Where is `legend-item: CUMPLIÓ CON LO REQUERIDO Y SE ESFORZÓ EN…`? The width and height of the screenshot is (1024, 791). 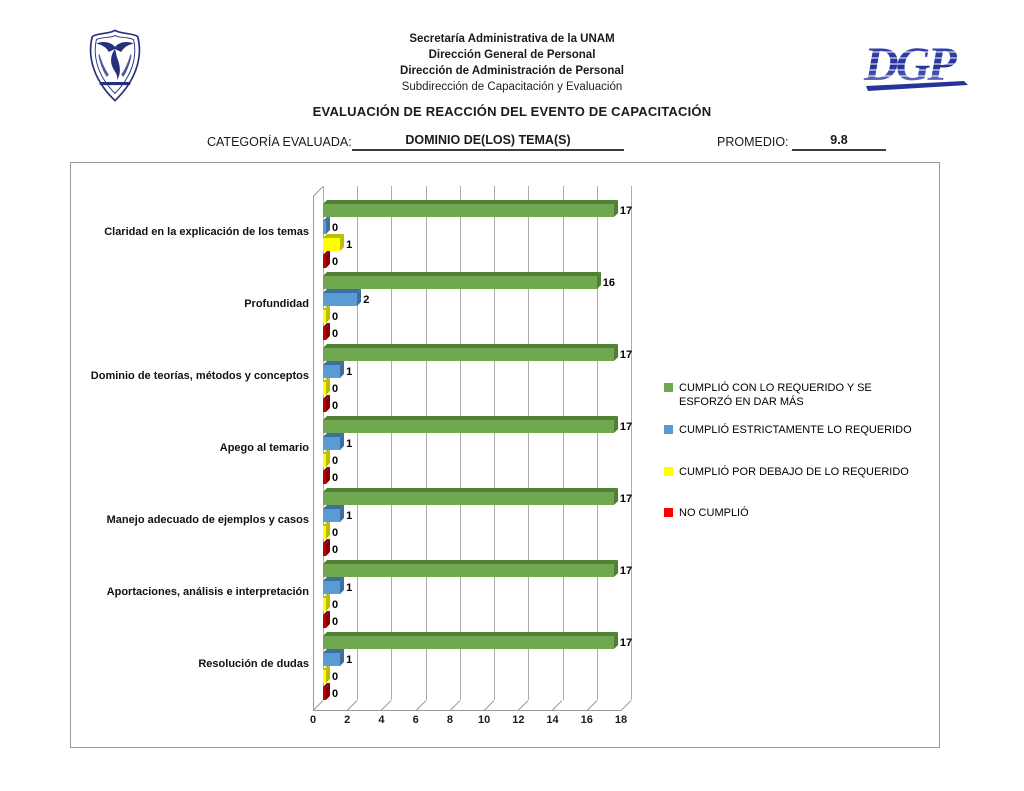 legend-item: CUMPLIÓ CON LO REQUERIDO Y SE ESFORZÓ EN… is located at coordinates (792, 395).